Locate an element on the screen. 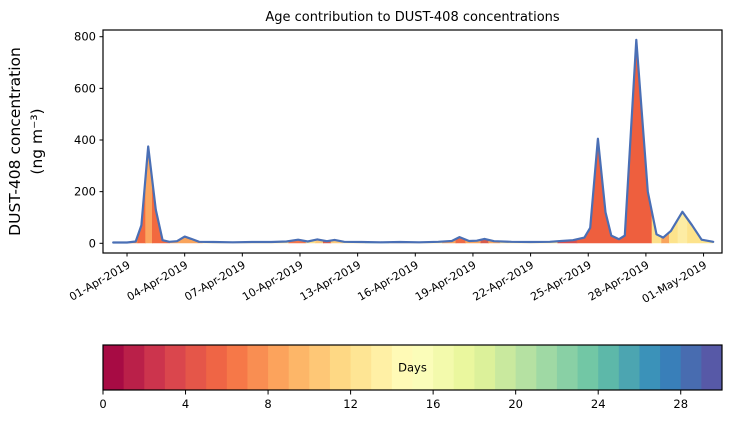 The image size is (730, 429). x-tick-label: 22-Apr-2019 is located at coordinates (503, 280).